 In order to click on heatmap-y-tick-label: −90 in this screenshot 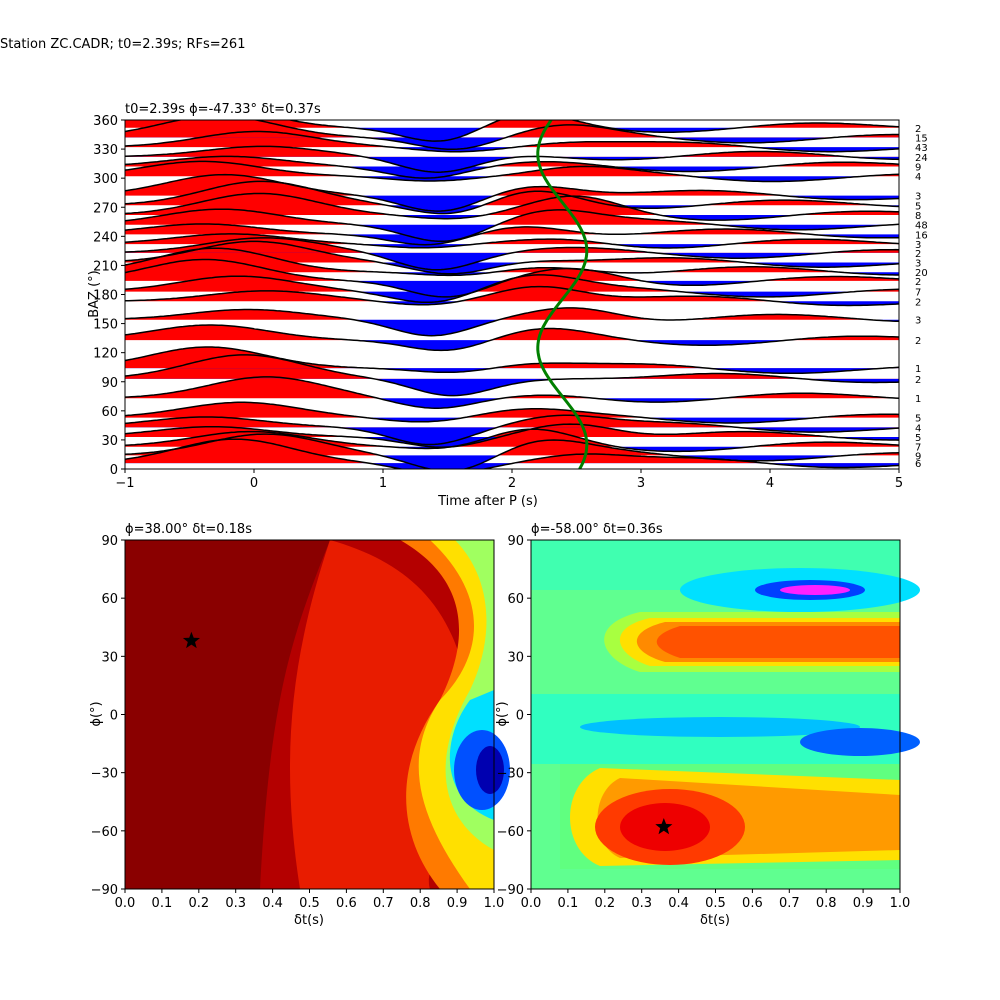, I will do `click(510, 890)`.